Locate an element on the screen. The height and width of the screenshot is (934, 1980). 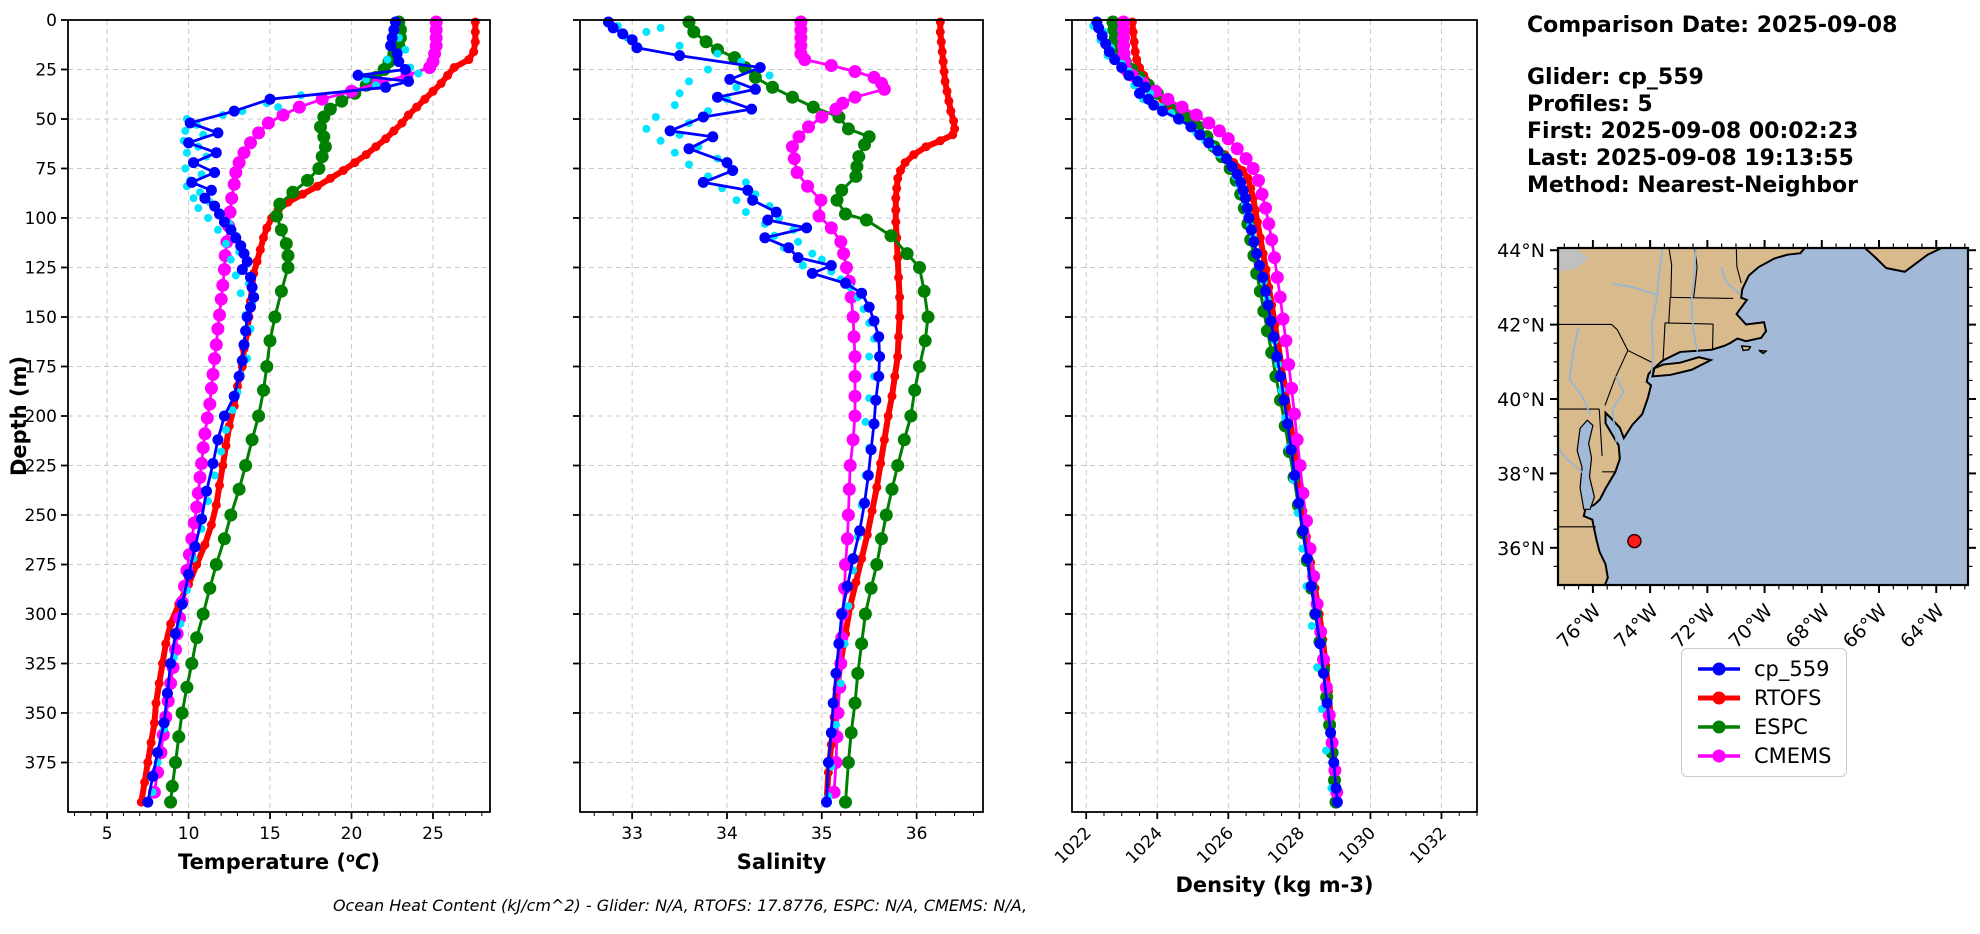
map-lat-label: 42°N is located at coordinates (1521, 326).